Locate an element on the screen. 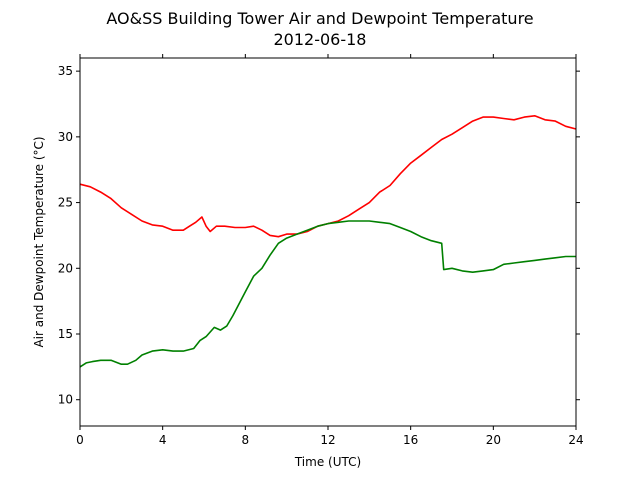  chart-subtitle: 2012-06-18 is located at coordinates (320, 39).